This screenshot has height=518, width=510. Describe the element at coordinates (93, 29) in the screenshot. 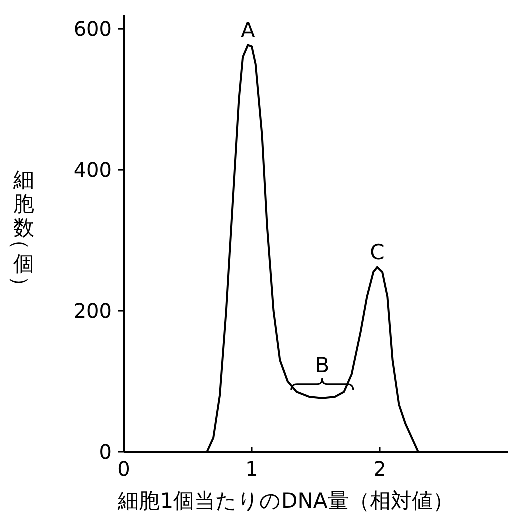

I see `y-tick-label: 600` at that location.